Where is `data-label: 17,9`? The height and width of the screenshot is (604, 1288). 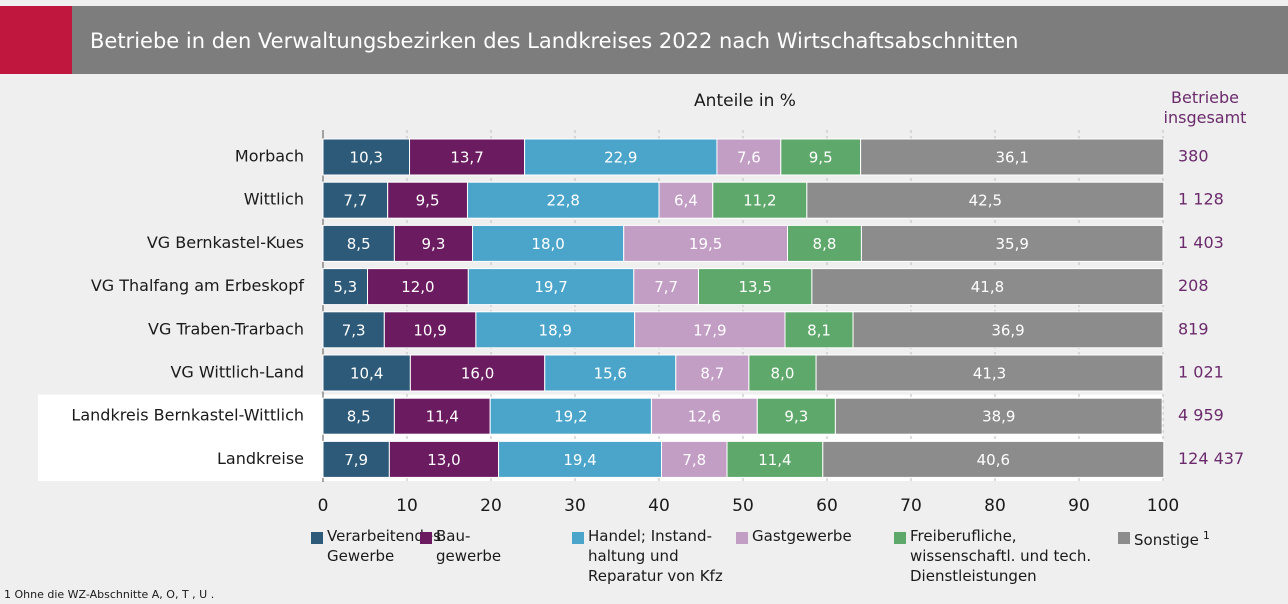 data-label: 17,9 is located at coordinates (709, 330).